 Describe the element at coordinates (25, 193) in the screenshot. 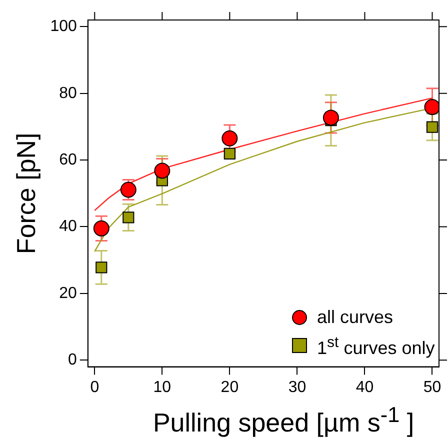

I see `y-axis-title: Force [pN]` at that location.